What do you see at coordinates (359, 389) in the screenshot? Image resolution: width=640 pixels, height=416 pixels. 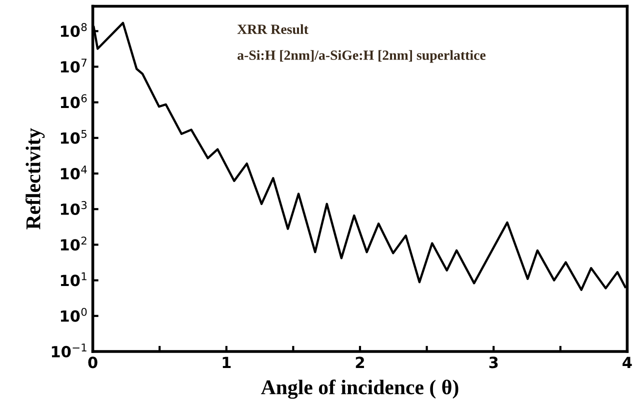 I see `x-axis-title: Angle of incidence ( θ)` at bounding box center [359, 389].